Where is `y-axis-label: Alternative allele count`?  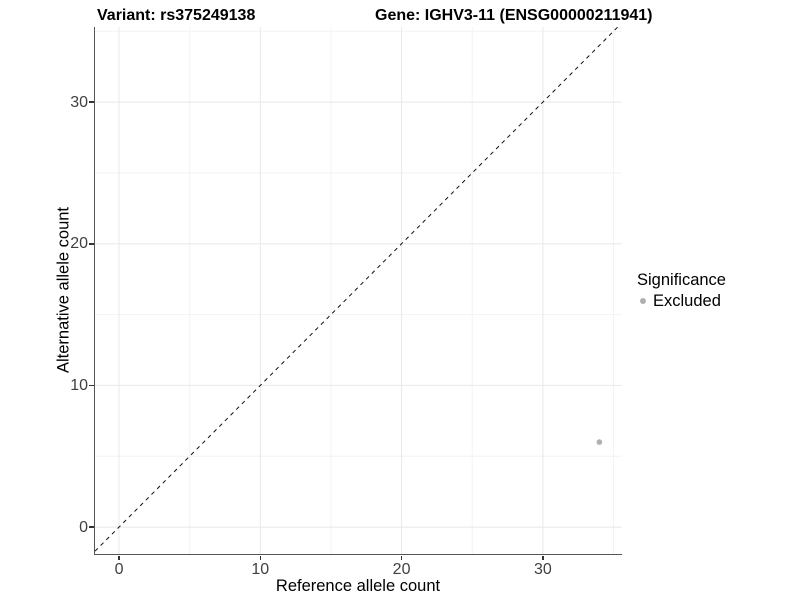 y-axis-label: Alternative allele count is located at coordinates (63, 290).